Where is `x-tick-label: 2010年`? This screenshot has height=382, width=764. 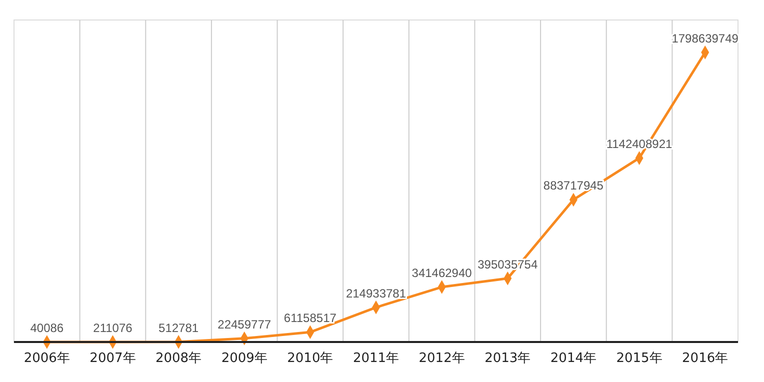
x-tick-label: 2010年 is located at coordinates (310, 358).